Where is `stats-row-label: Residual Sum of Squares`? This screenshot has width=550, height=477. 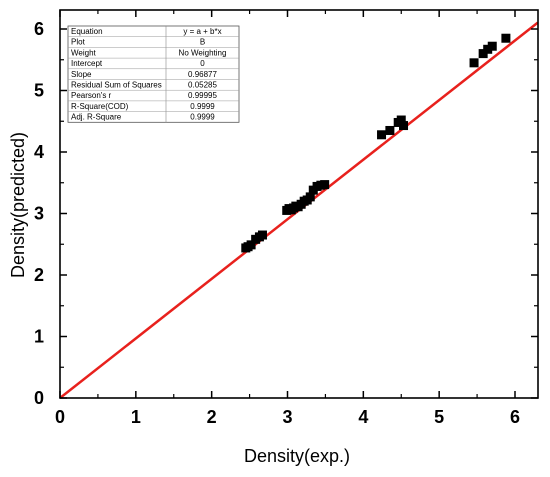
stats-row-label: Residual Sum of Squares is located at coordinates (116, 85).